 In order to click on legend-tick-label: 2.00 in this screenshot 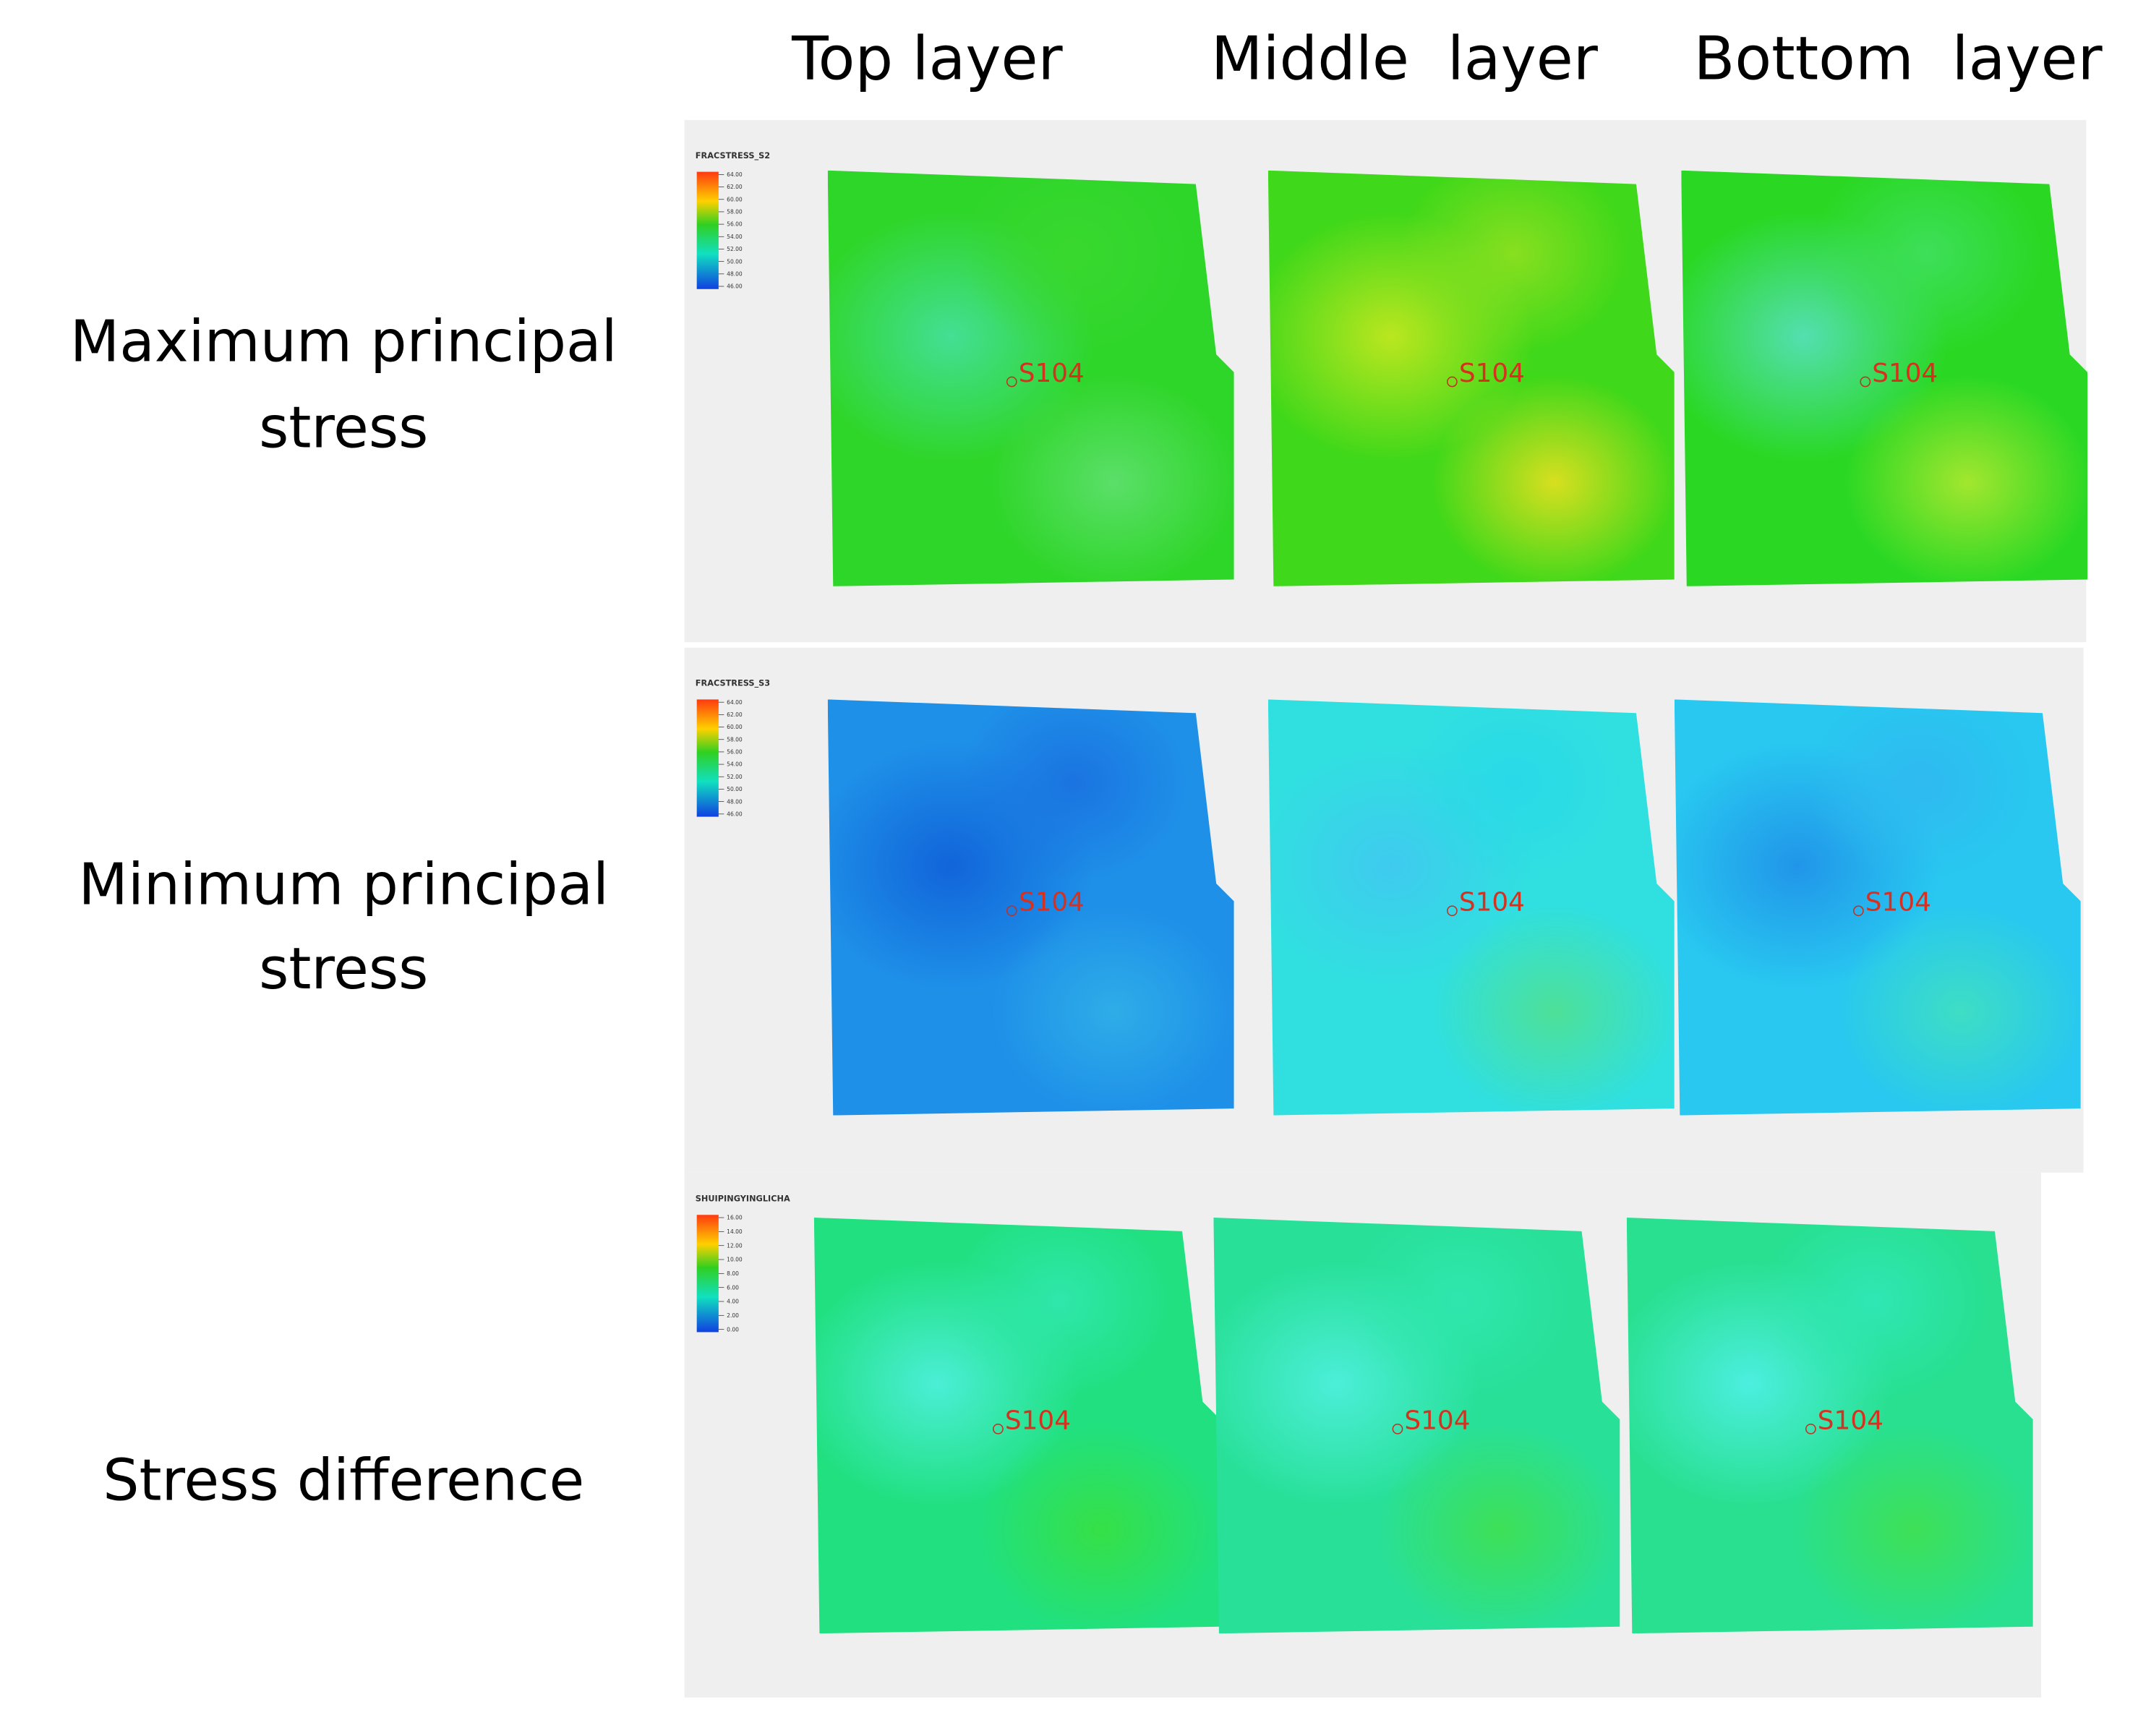, I will do `click(733, 1315)`.